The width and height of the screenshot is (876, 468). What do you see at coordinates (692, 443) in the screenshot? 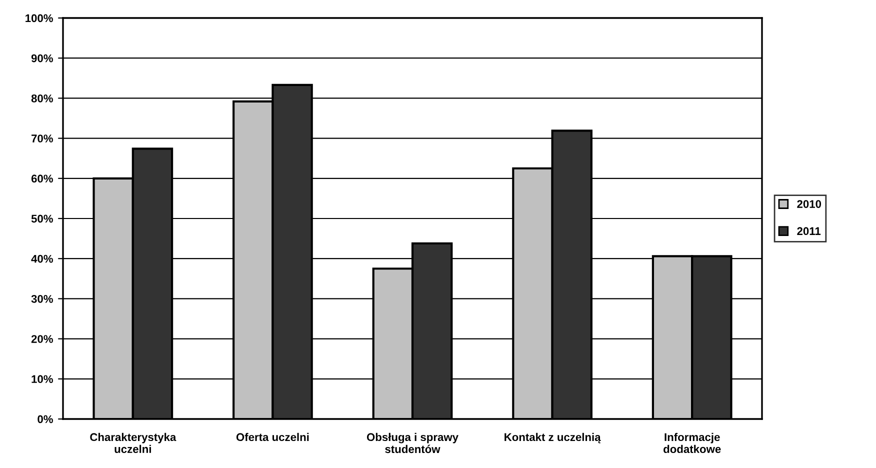
I see `x-tick-label: Informacje dodatkowe` at bounding box center [692, 443].